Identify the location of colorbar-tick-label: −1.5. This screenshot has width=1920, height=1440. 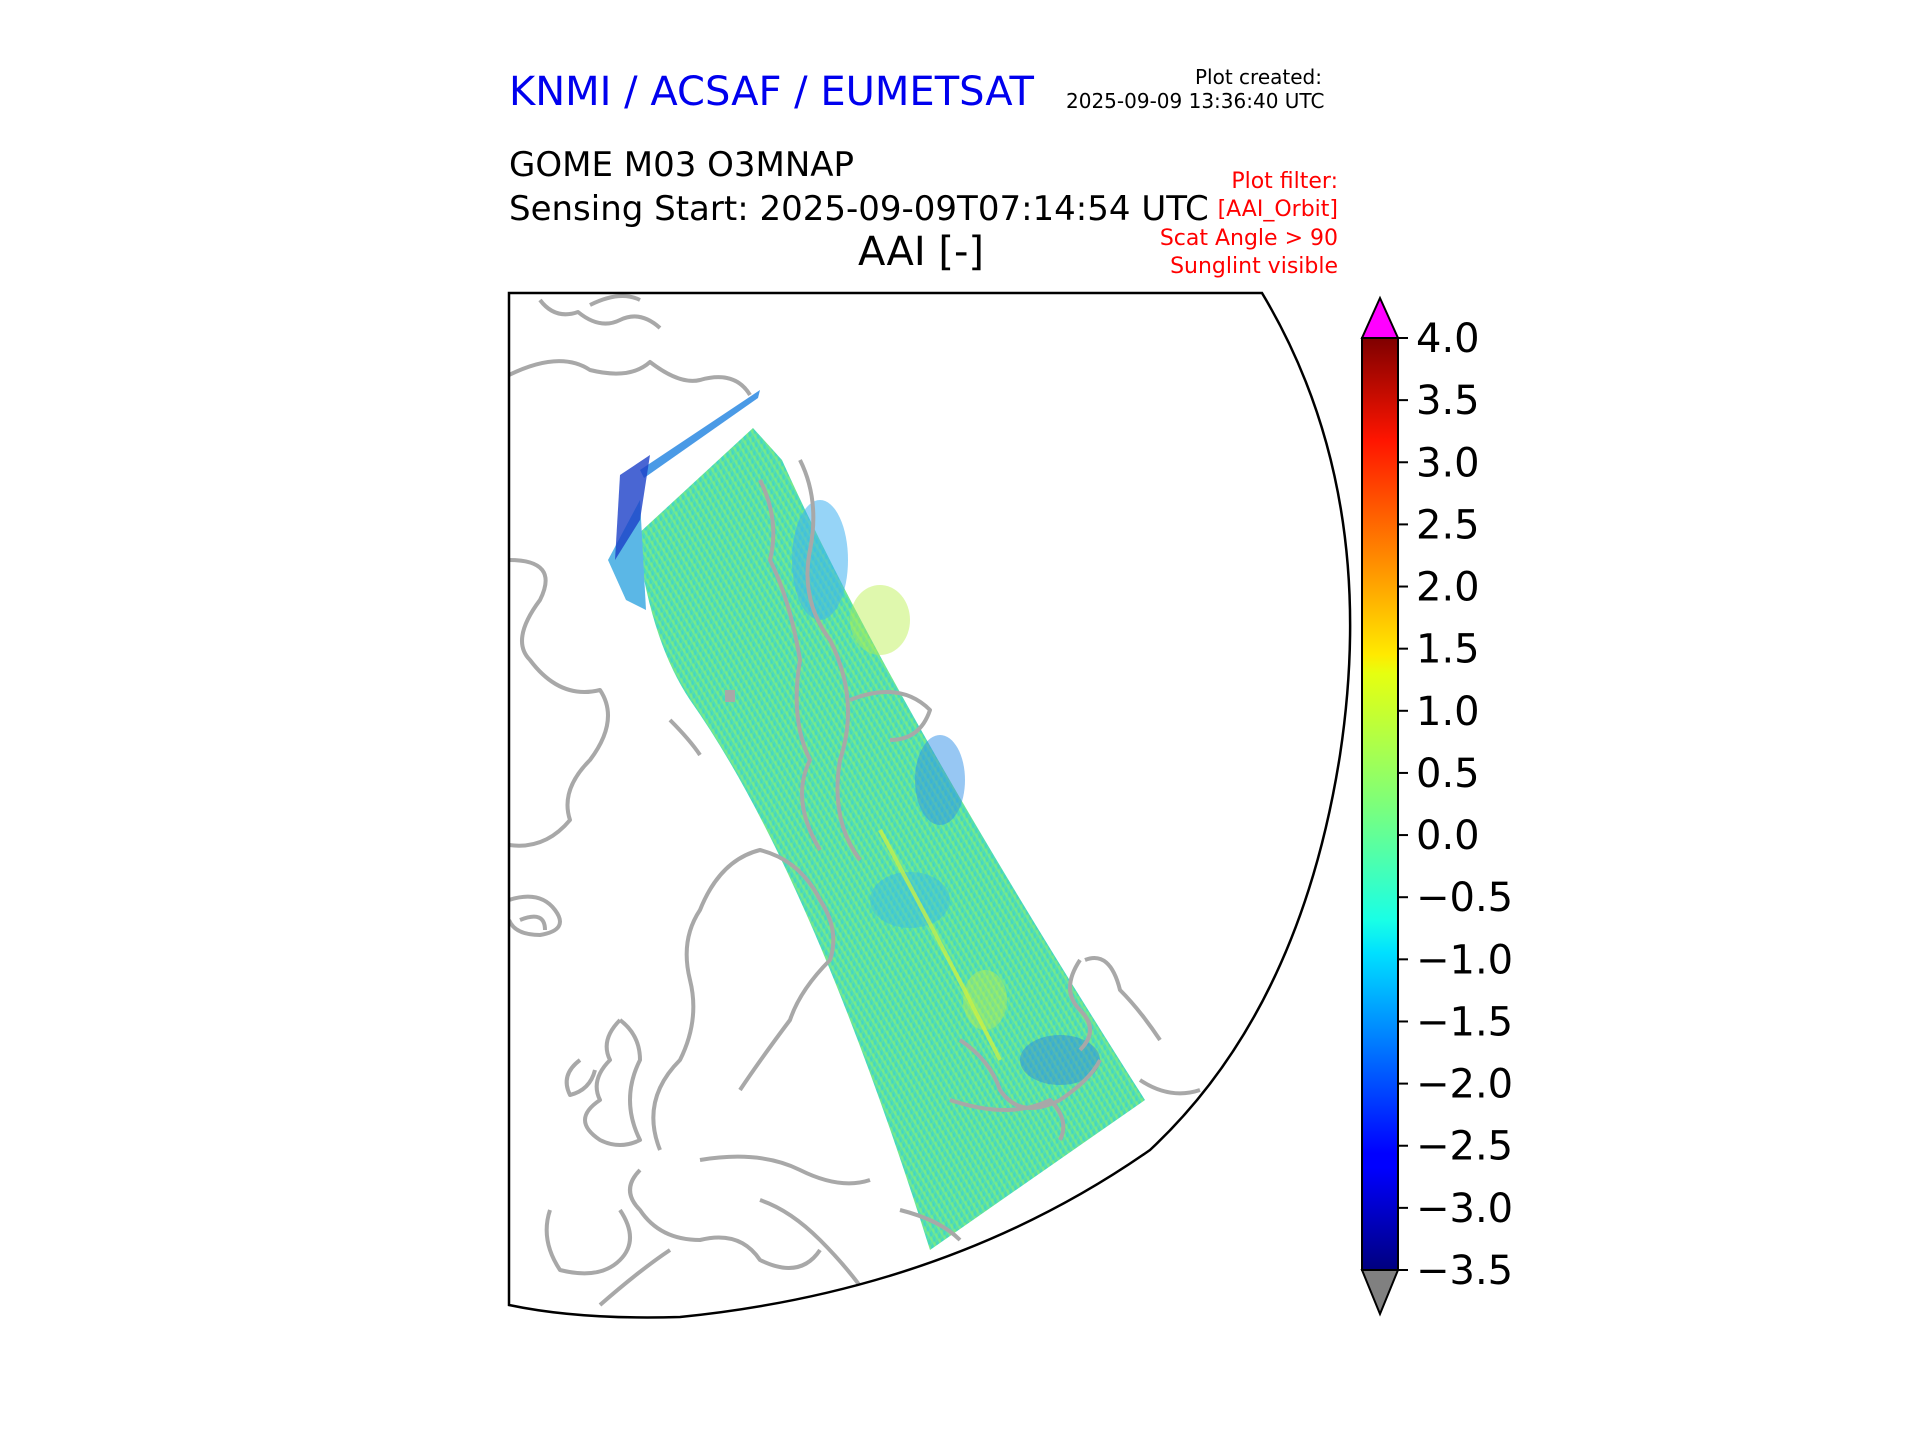
(1464, 1022).